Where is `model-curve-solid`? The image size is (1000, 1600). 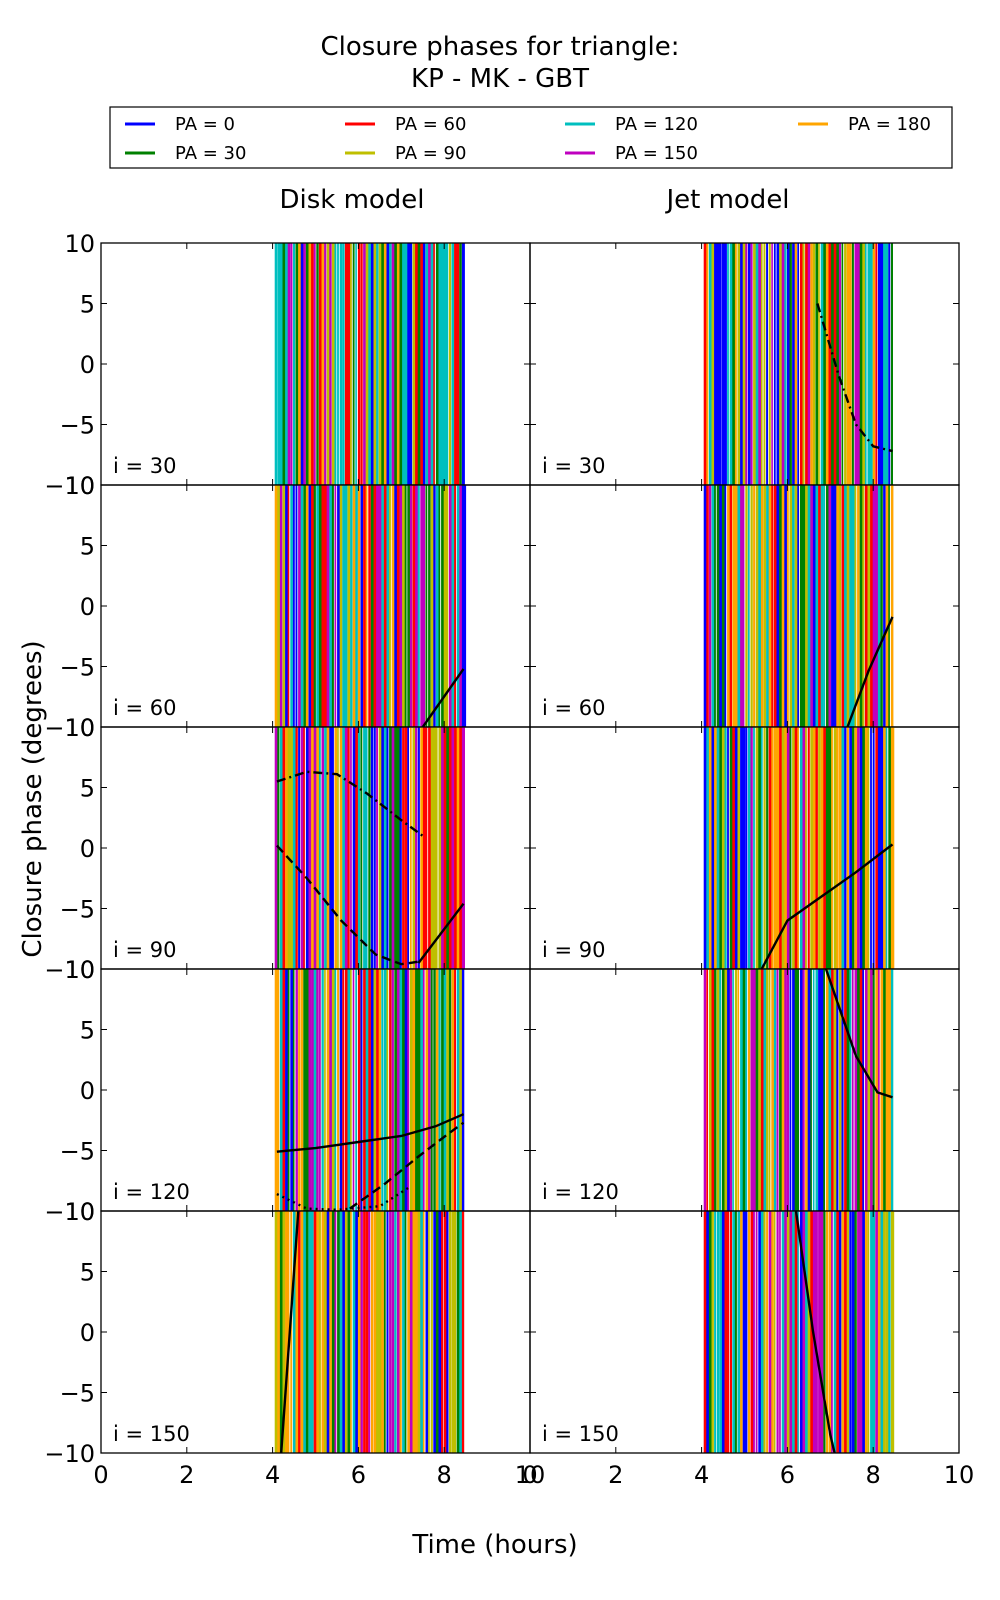 model-curve-solid is located at coordinates (370, 1133).